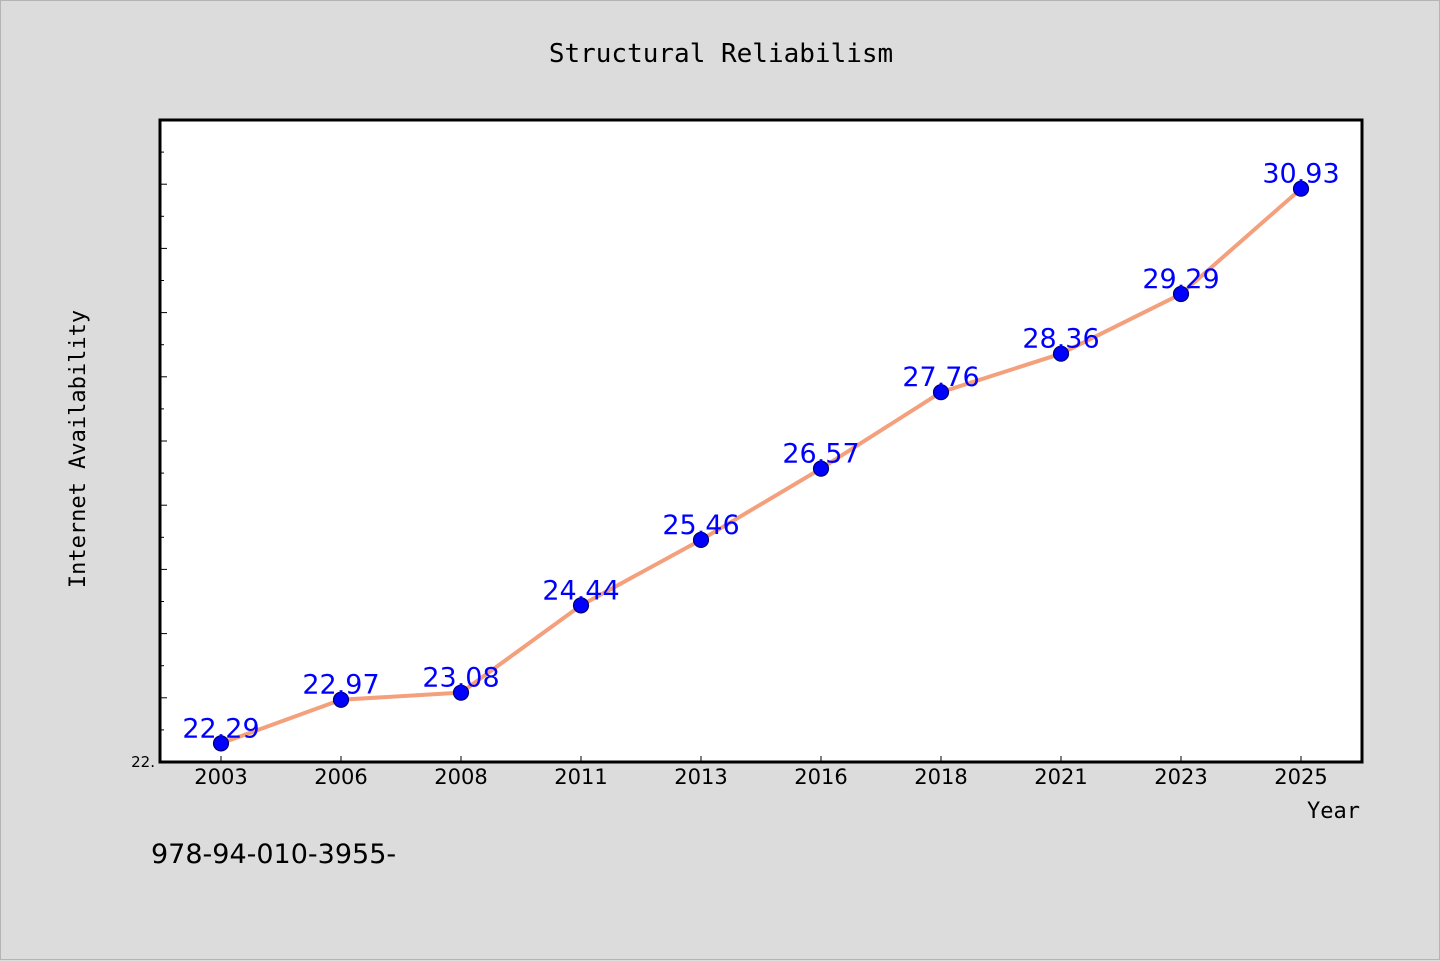 This screenshot has height=961, width=1440. I want to click on data-label: 27.76, so click(940, 377).